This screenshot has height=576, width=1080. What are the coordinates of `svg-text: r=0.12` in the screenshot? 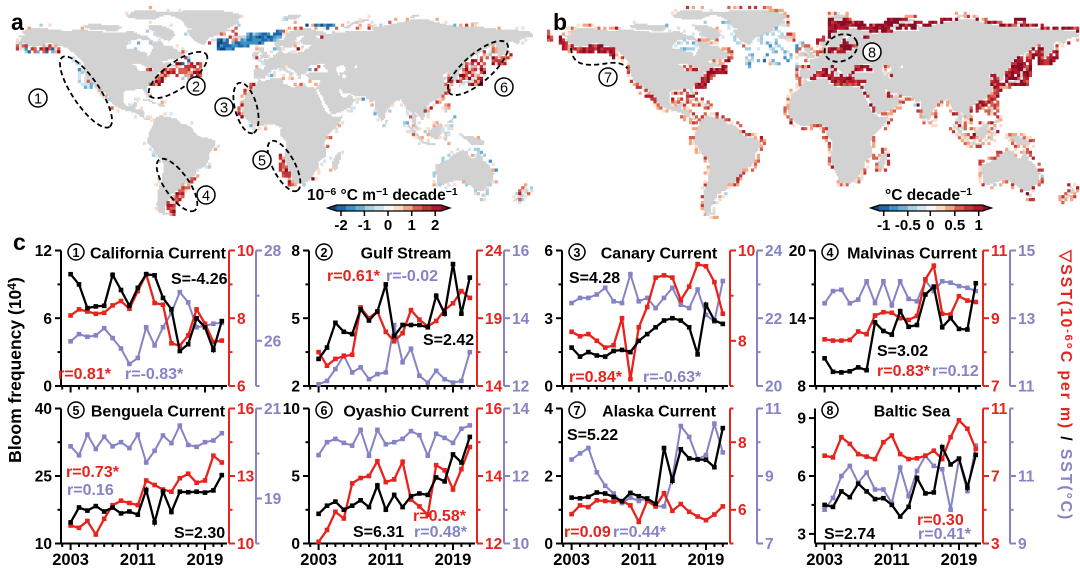 It's located at (955, 371).